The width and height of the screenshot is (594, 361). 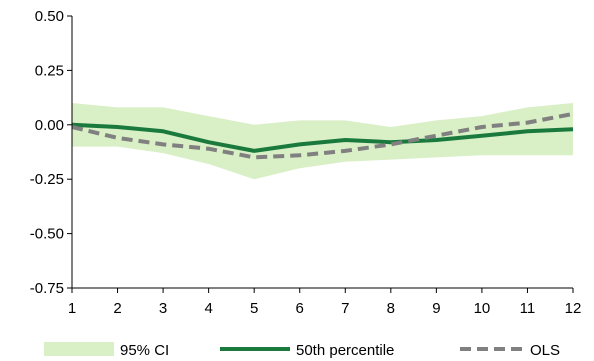 I want to click on y-tick-label: 0.00, so click(x=49, y=125).